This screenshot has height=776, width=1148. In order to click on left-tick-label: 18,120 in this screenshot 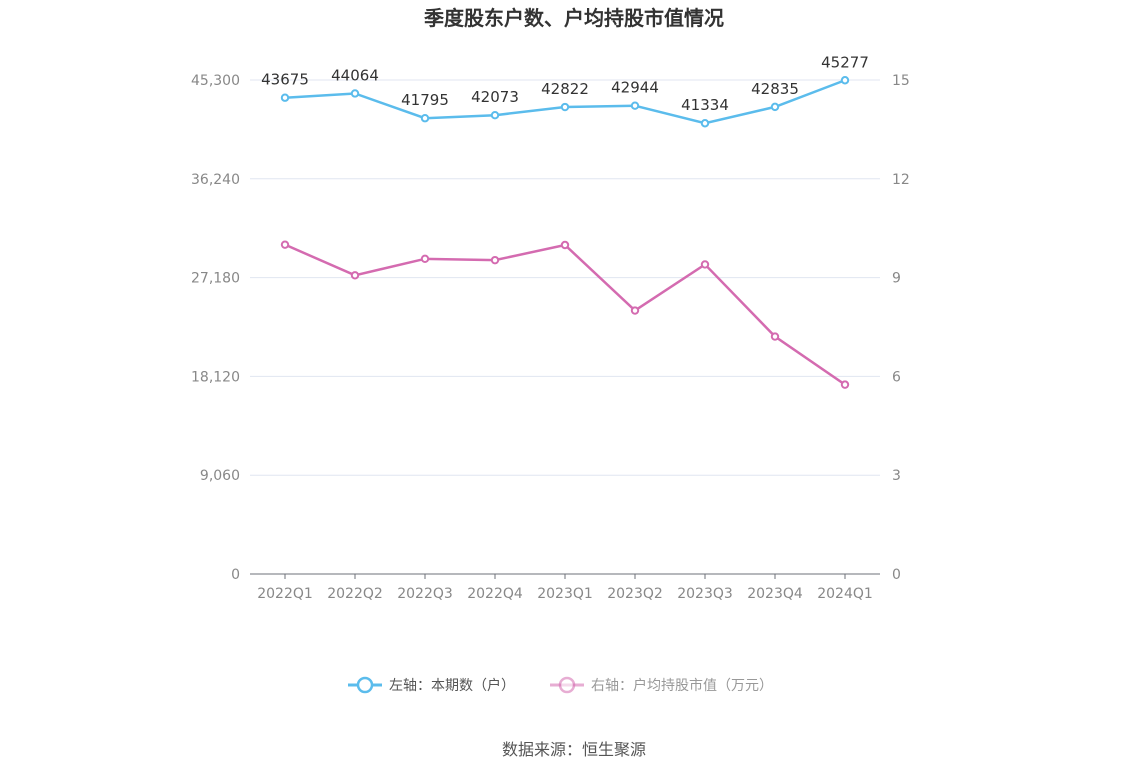, I will do `click(215, 377)`.